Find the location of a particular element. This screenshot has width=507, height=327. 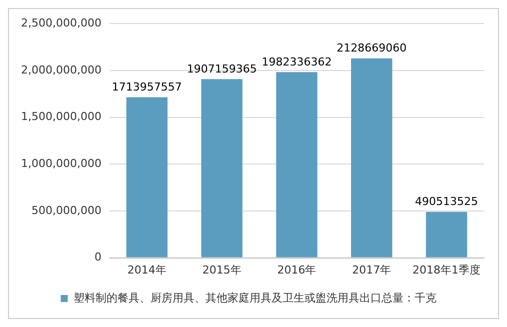

legend-label: 塑料制的餐具、厨房用具、其他家庭用具及卫生或盥洗用具出口总量：千克 is located at coordinates (254, 297).